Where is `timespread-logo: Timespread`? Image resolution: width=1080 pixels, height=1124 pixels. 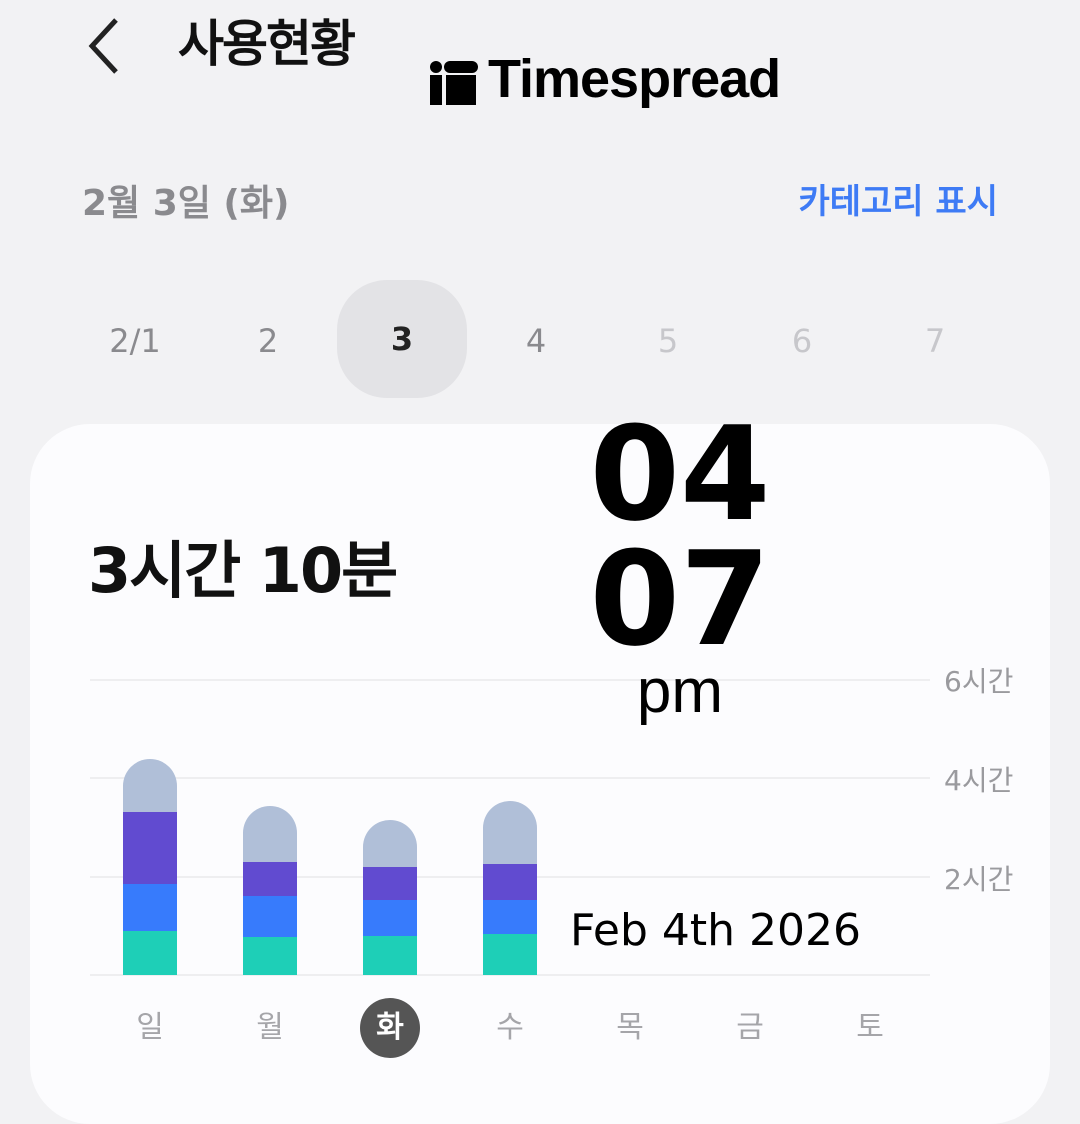 timespread-logo: Timespread is located at coordinates (605, 79).